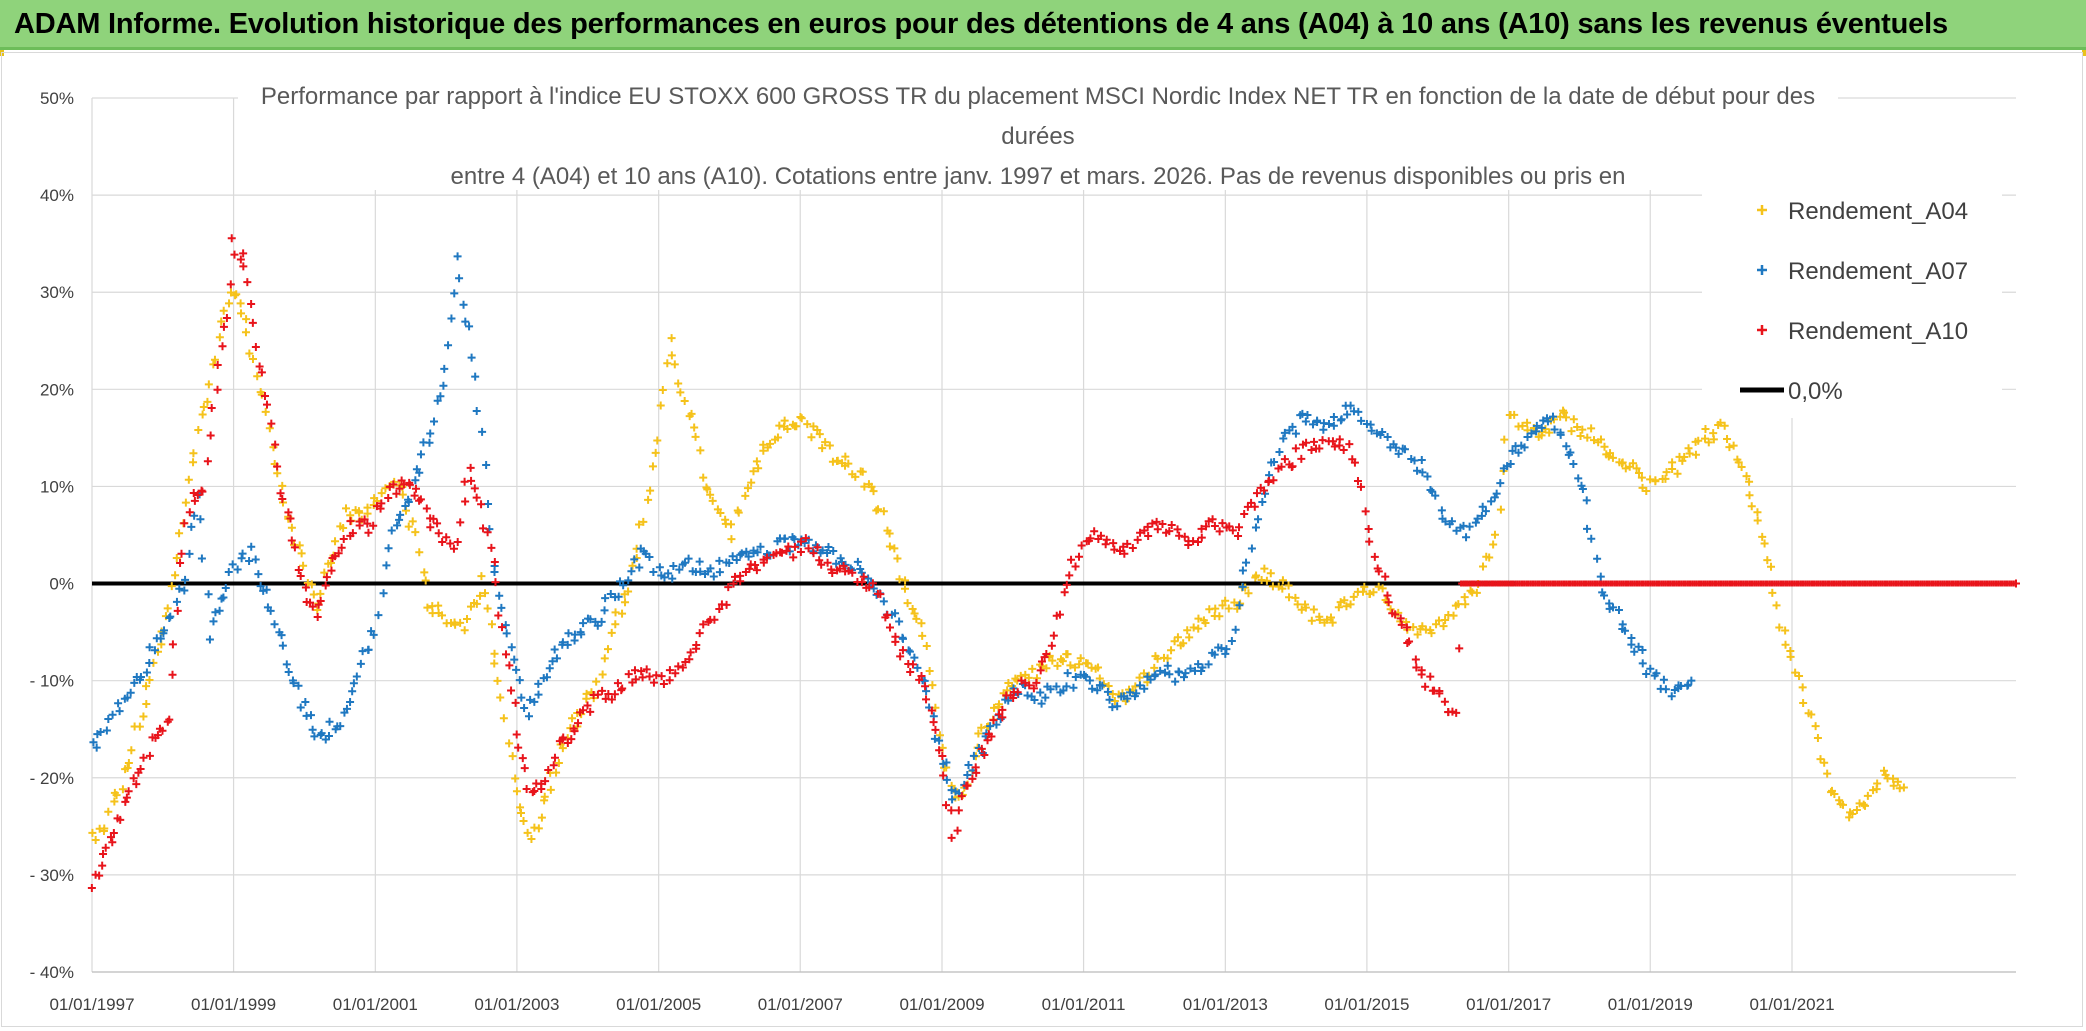 The width and height of the screenshot is (2086, 1031). What do you see at coordinates (1852, 298) in the screenshot?
I see `legend-background` at bounding box center [1852, 298].